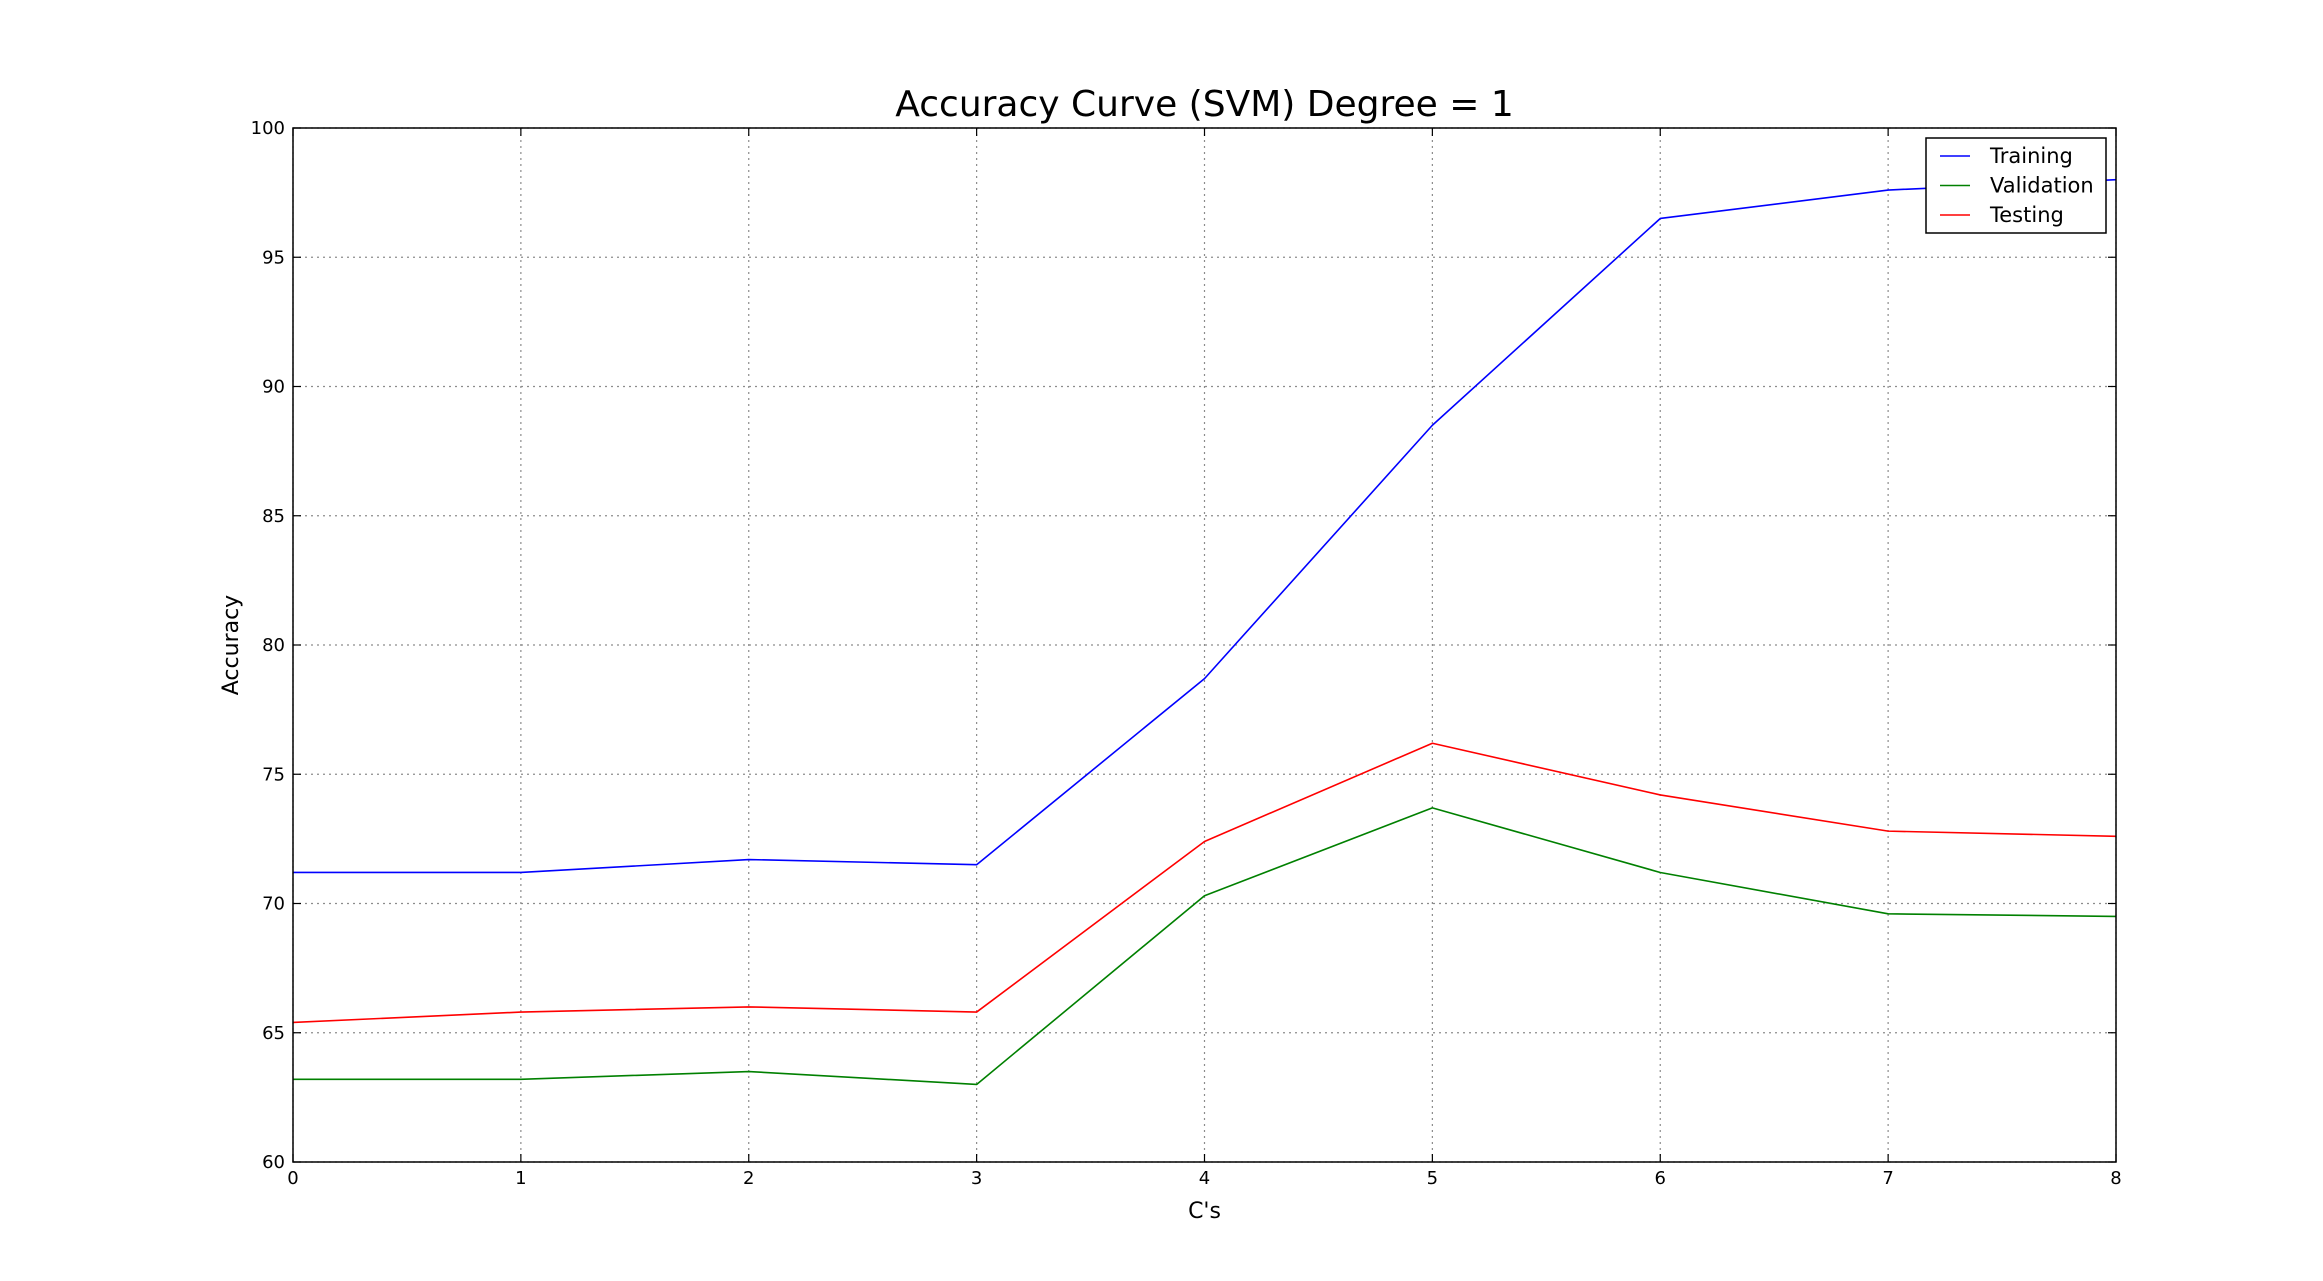  What do you see at coordinates (520, 1178) in the screenshot?
I see `x-tick-label: 1` at bounding box center [520, 1178].